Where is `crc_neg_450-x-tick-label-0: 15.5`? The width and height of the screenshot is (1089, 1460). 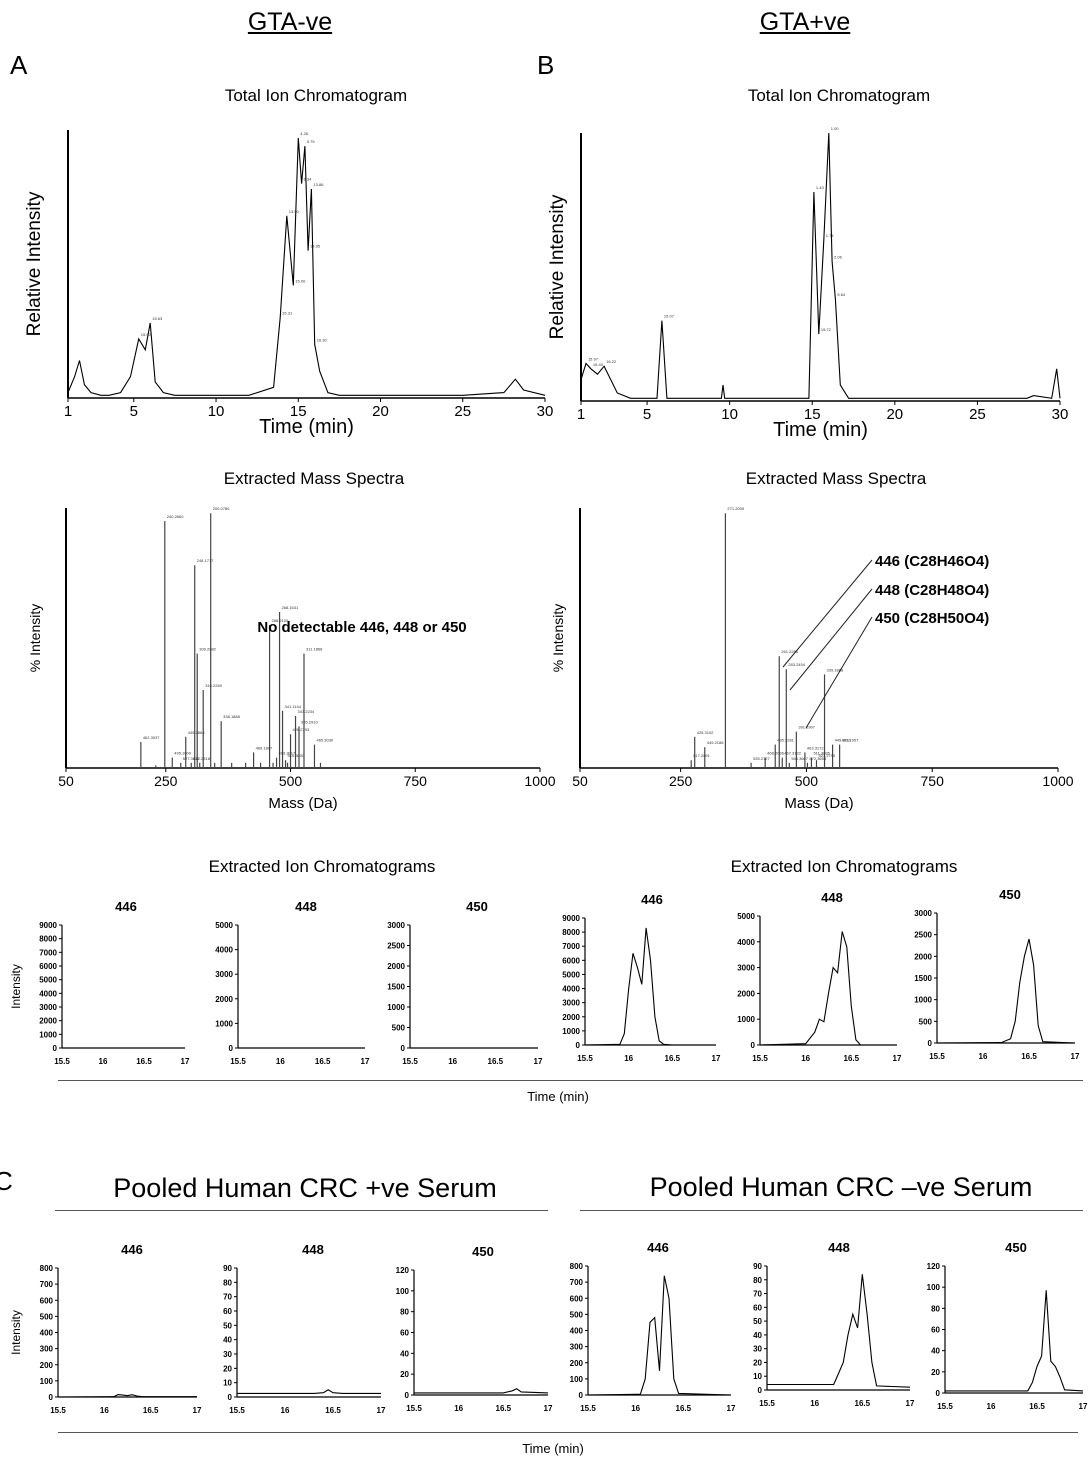
crc_neg_450-x-tick-label-0: 15.5 is located at coordinates (945, 1406).